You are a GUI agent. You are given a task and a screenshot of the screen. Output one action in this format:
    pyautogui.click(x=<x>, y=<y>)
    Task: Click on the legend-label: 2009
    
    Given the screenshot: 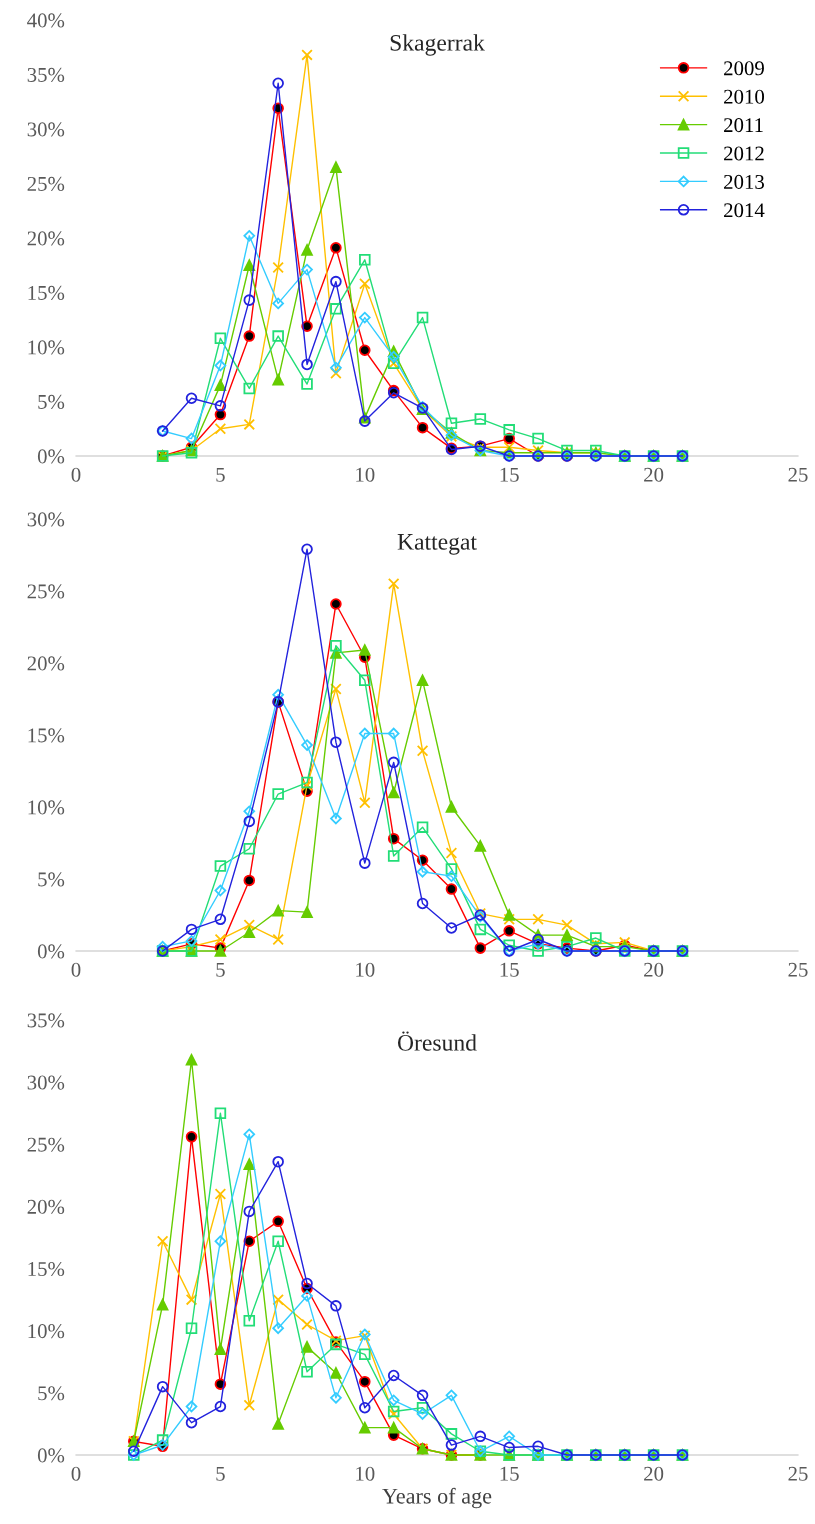 What is the action you would take?
    pyautogui.click(x=744, y=68)
    